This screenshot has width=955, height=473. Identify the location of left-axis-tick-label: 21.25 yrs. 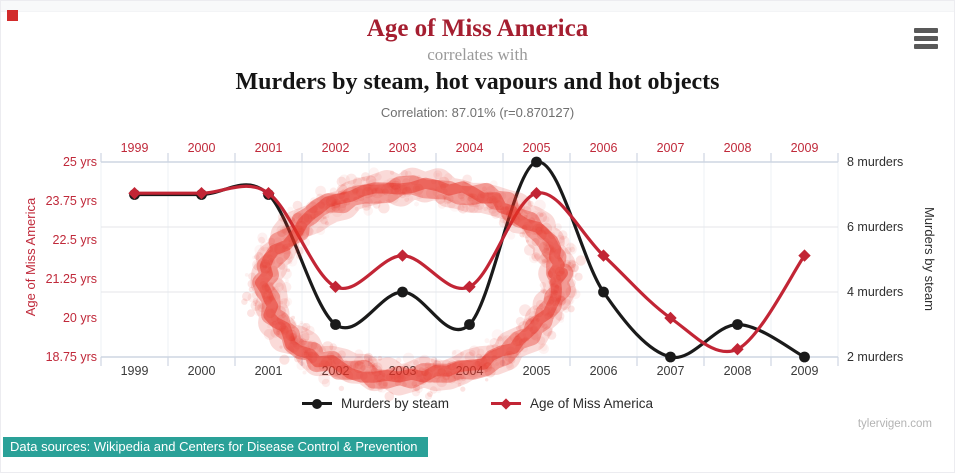
(71, 279).